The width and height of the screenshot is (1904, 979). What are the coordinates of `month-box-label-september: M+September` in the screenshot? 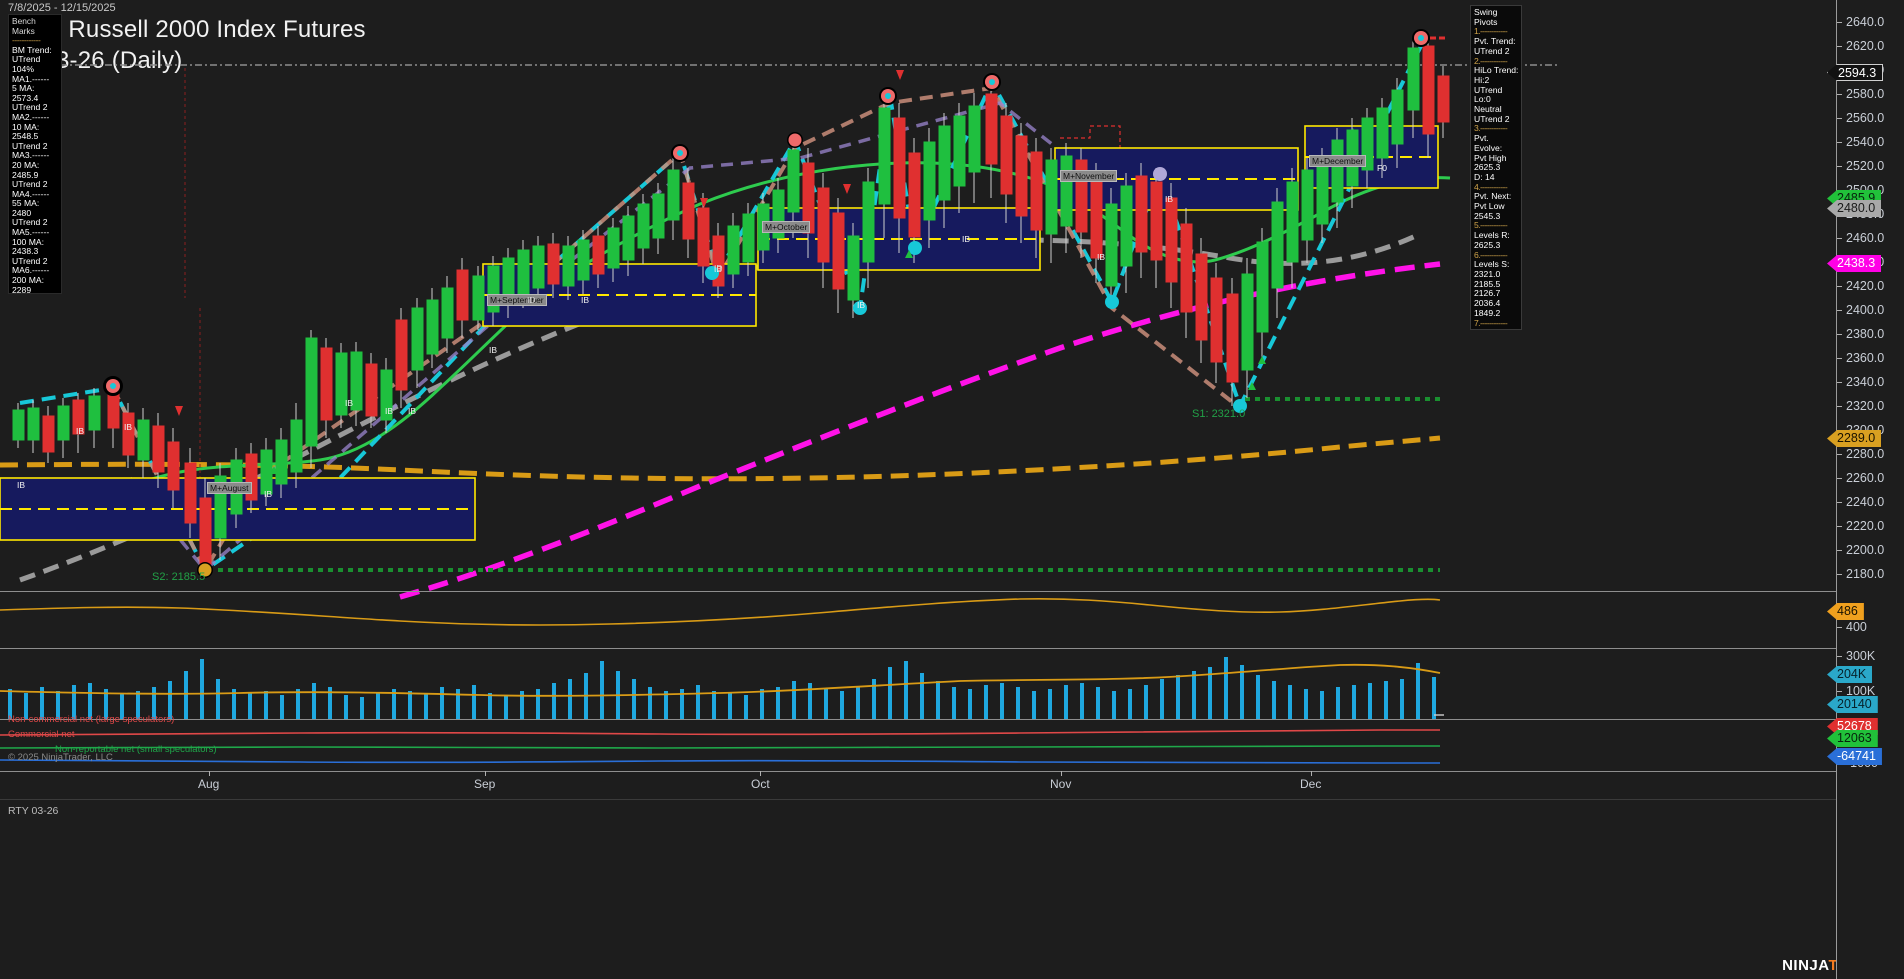 It's located at (517, 300).